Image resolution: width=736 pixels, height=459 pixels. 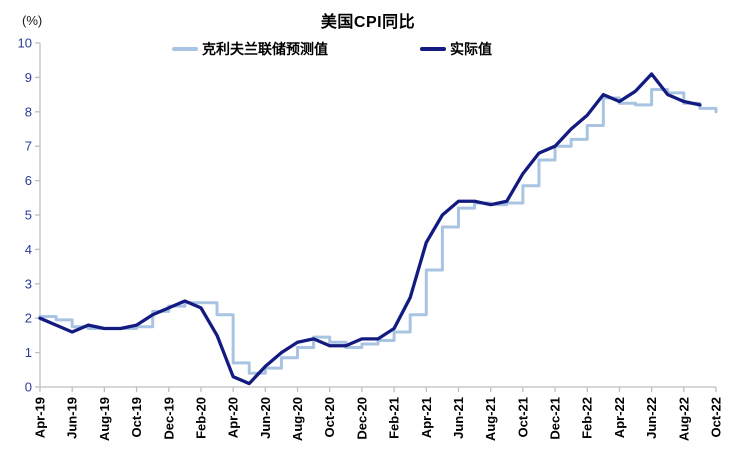 What do you see at coordinates (185, 49) in the screenshot?
I see `forecast-line-swatch` at bounding box center [185, 49].